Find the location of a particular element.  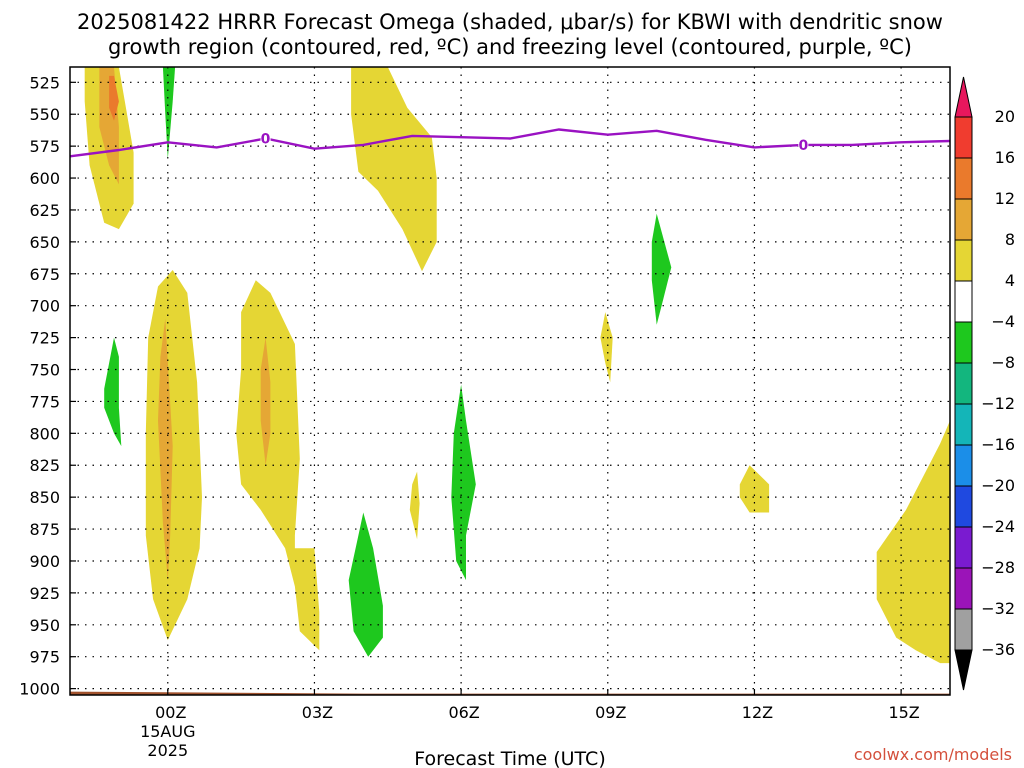

y-tick-label-600: 600 is located at coordinates (44, 178).